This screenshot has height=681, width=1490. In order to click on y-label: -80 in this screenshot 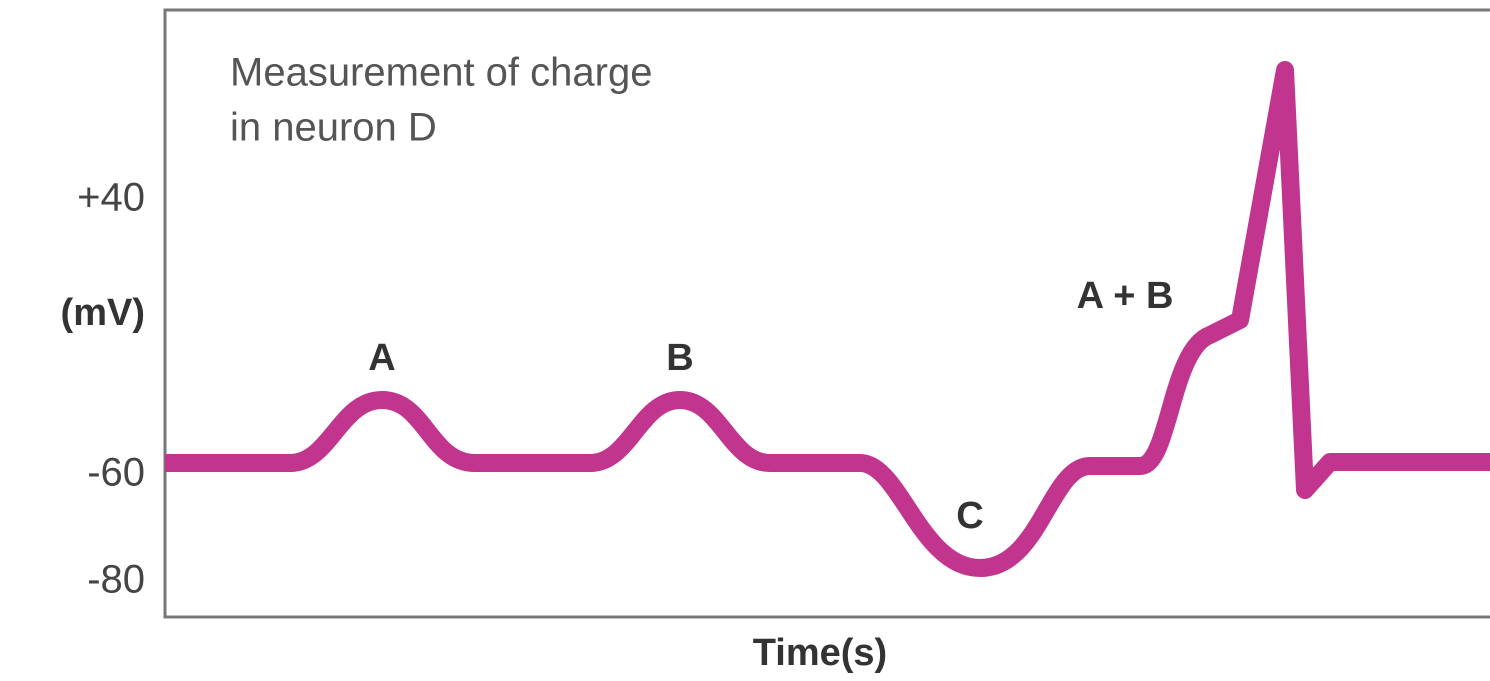, I will do `click(116, 580)`.